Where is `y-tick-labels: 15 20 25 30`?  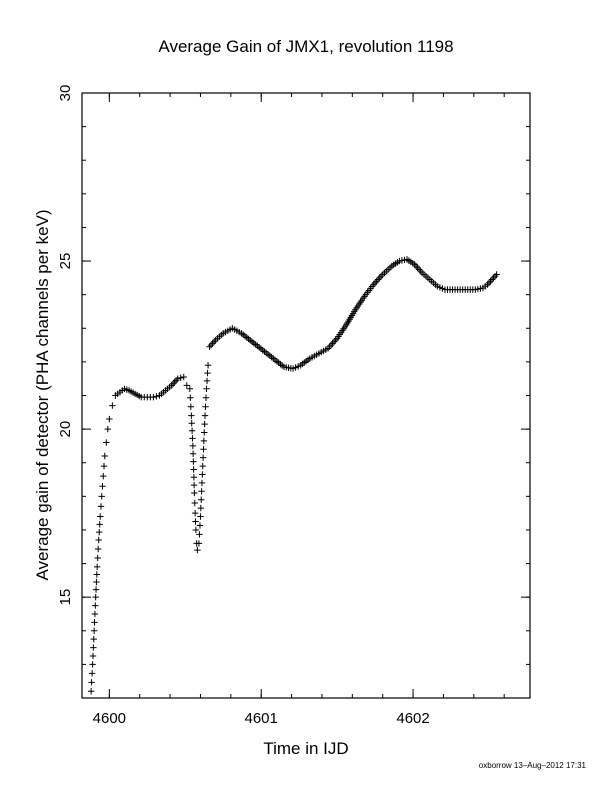
y-tick-labels: 15 20 25 30 is located at coordinates (65, 345).